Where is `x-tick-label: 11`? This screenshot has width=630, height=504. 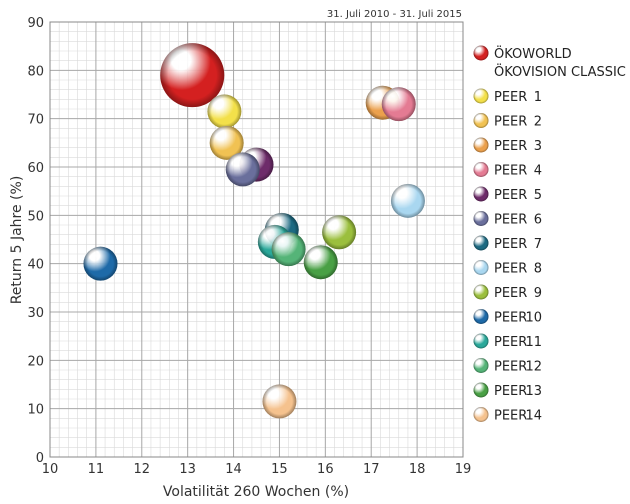 x-tick-label: 11 is located at coordinates (96, 469).